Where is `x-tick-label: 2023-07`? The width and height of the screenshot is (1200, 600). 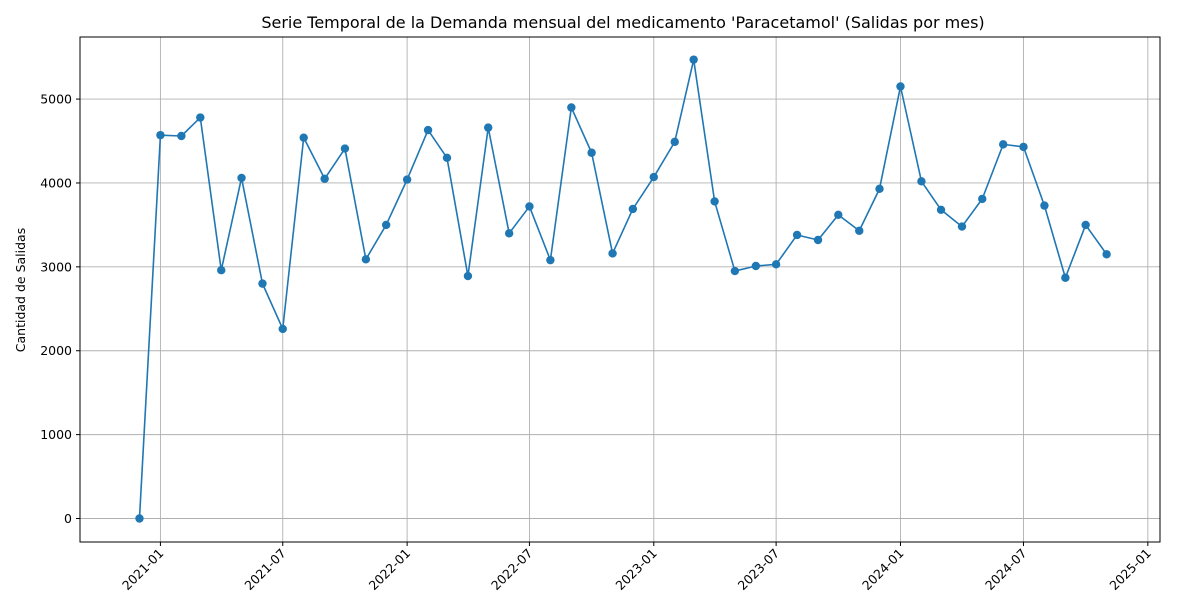 x-tick-label: 2023-07 is located at coordinates (759, 570).